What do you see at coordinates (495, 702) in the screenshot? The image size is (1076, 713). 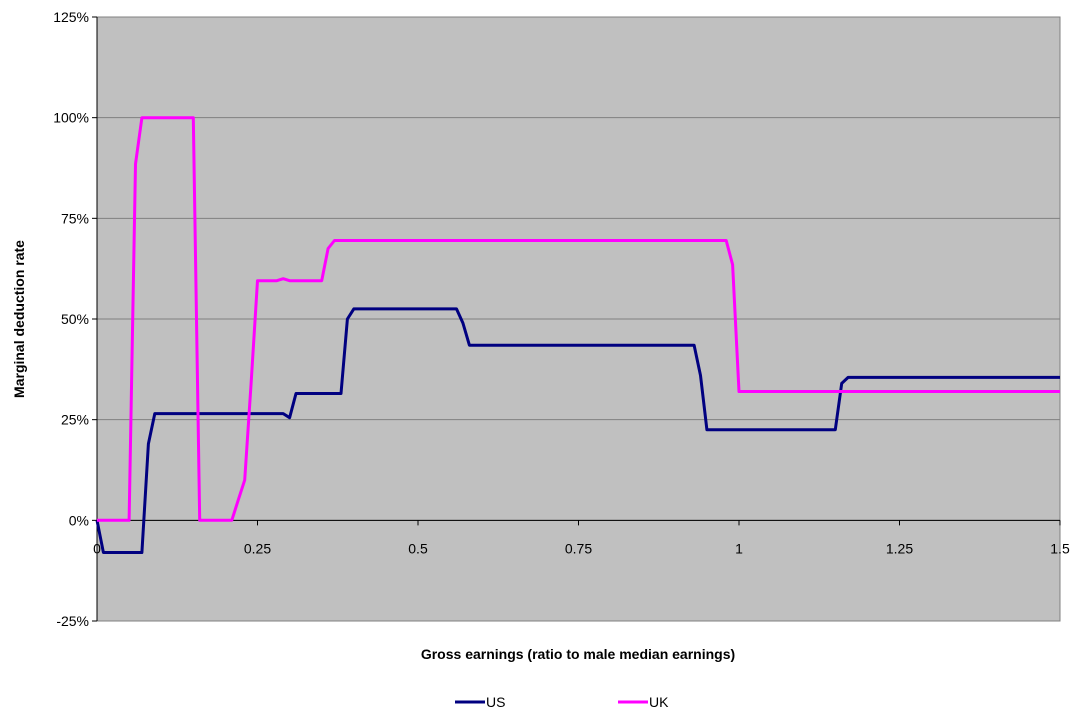 I see `legend-label-us: US` at bounding box center [495, 702].